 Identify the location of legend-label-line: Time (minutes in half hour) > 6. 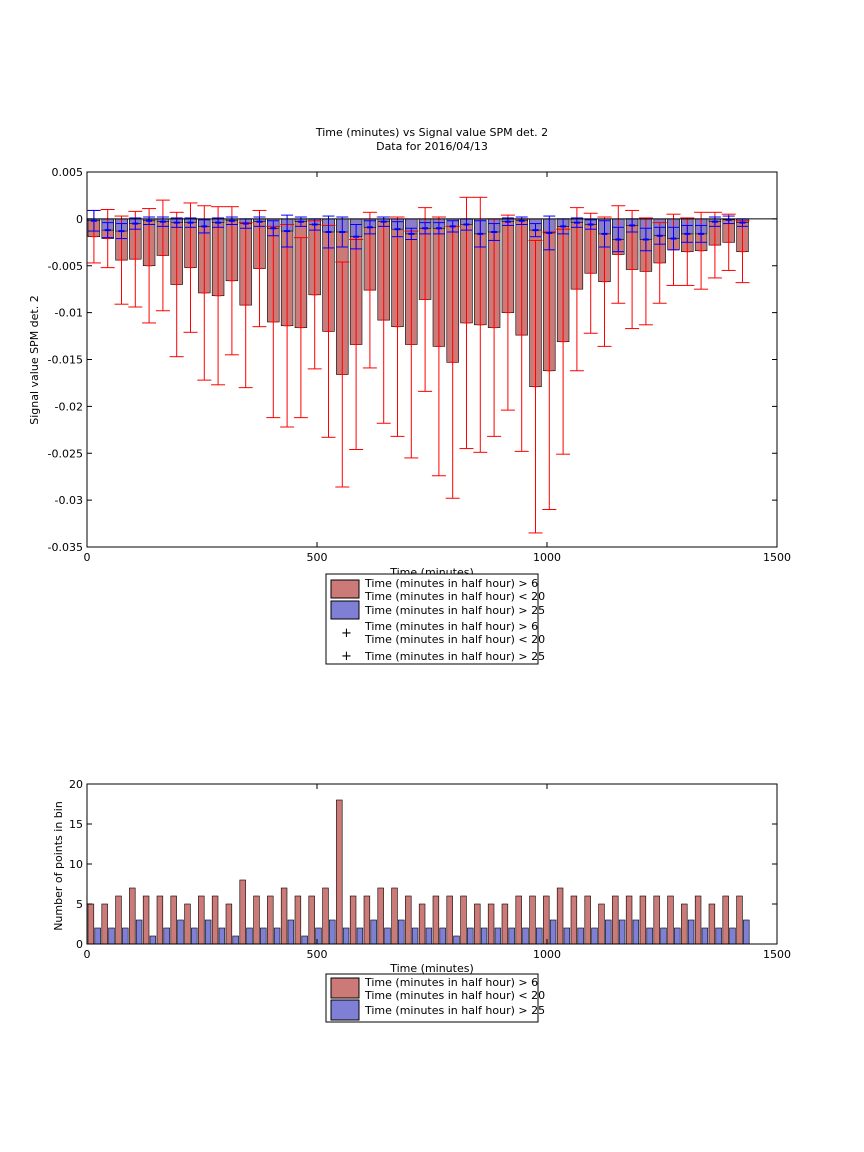
(451, 626).